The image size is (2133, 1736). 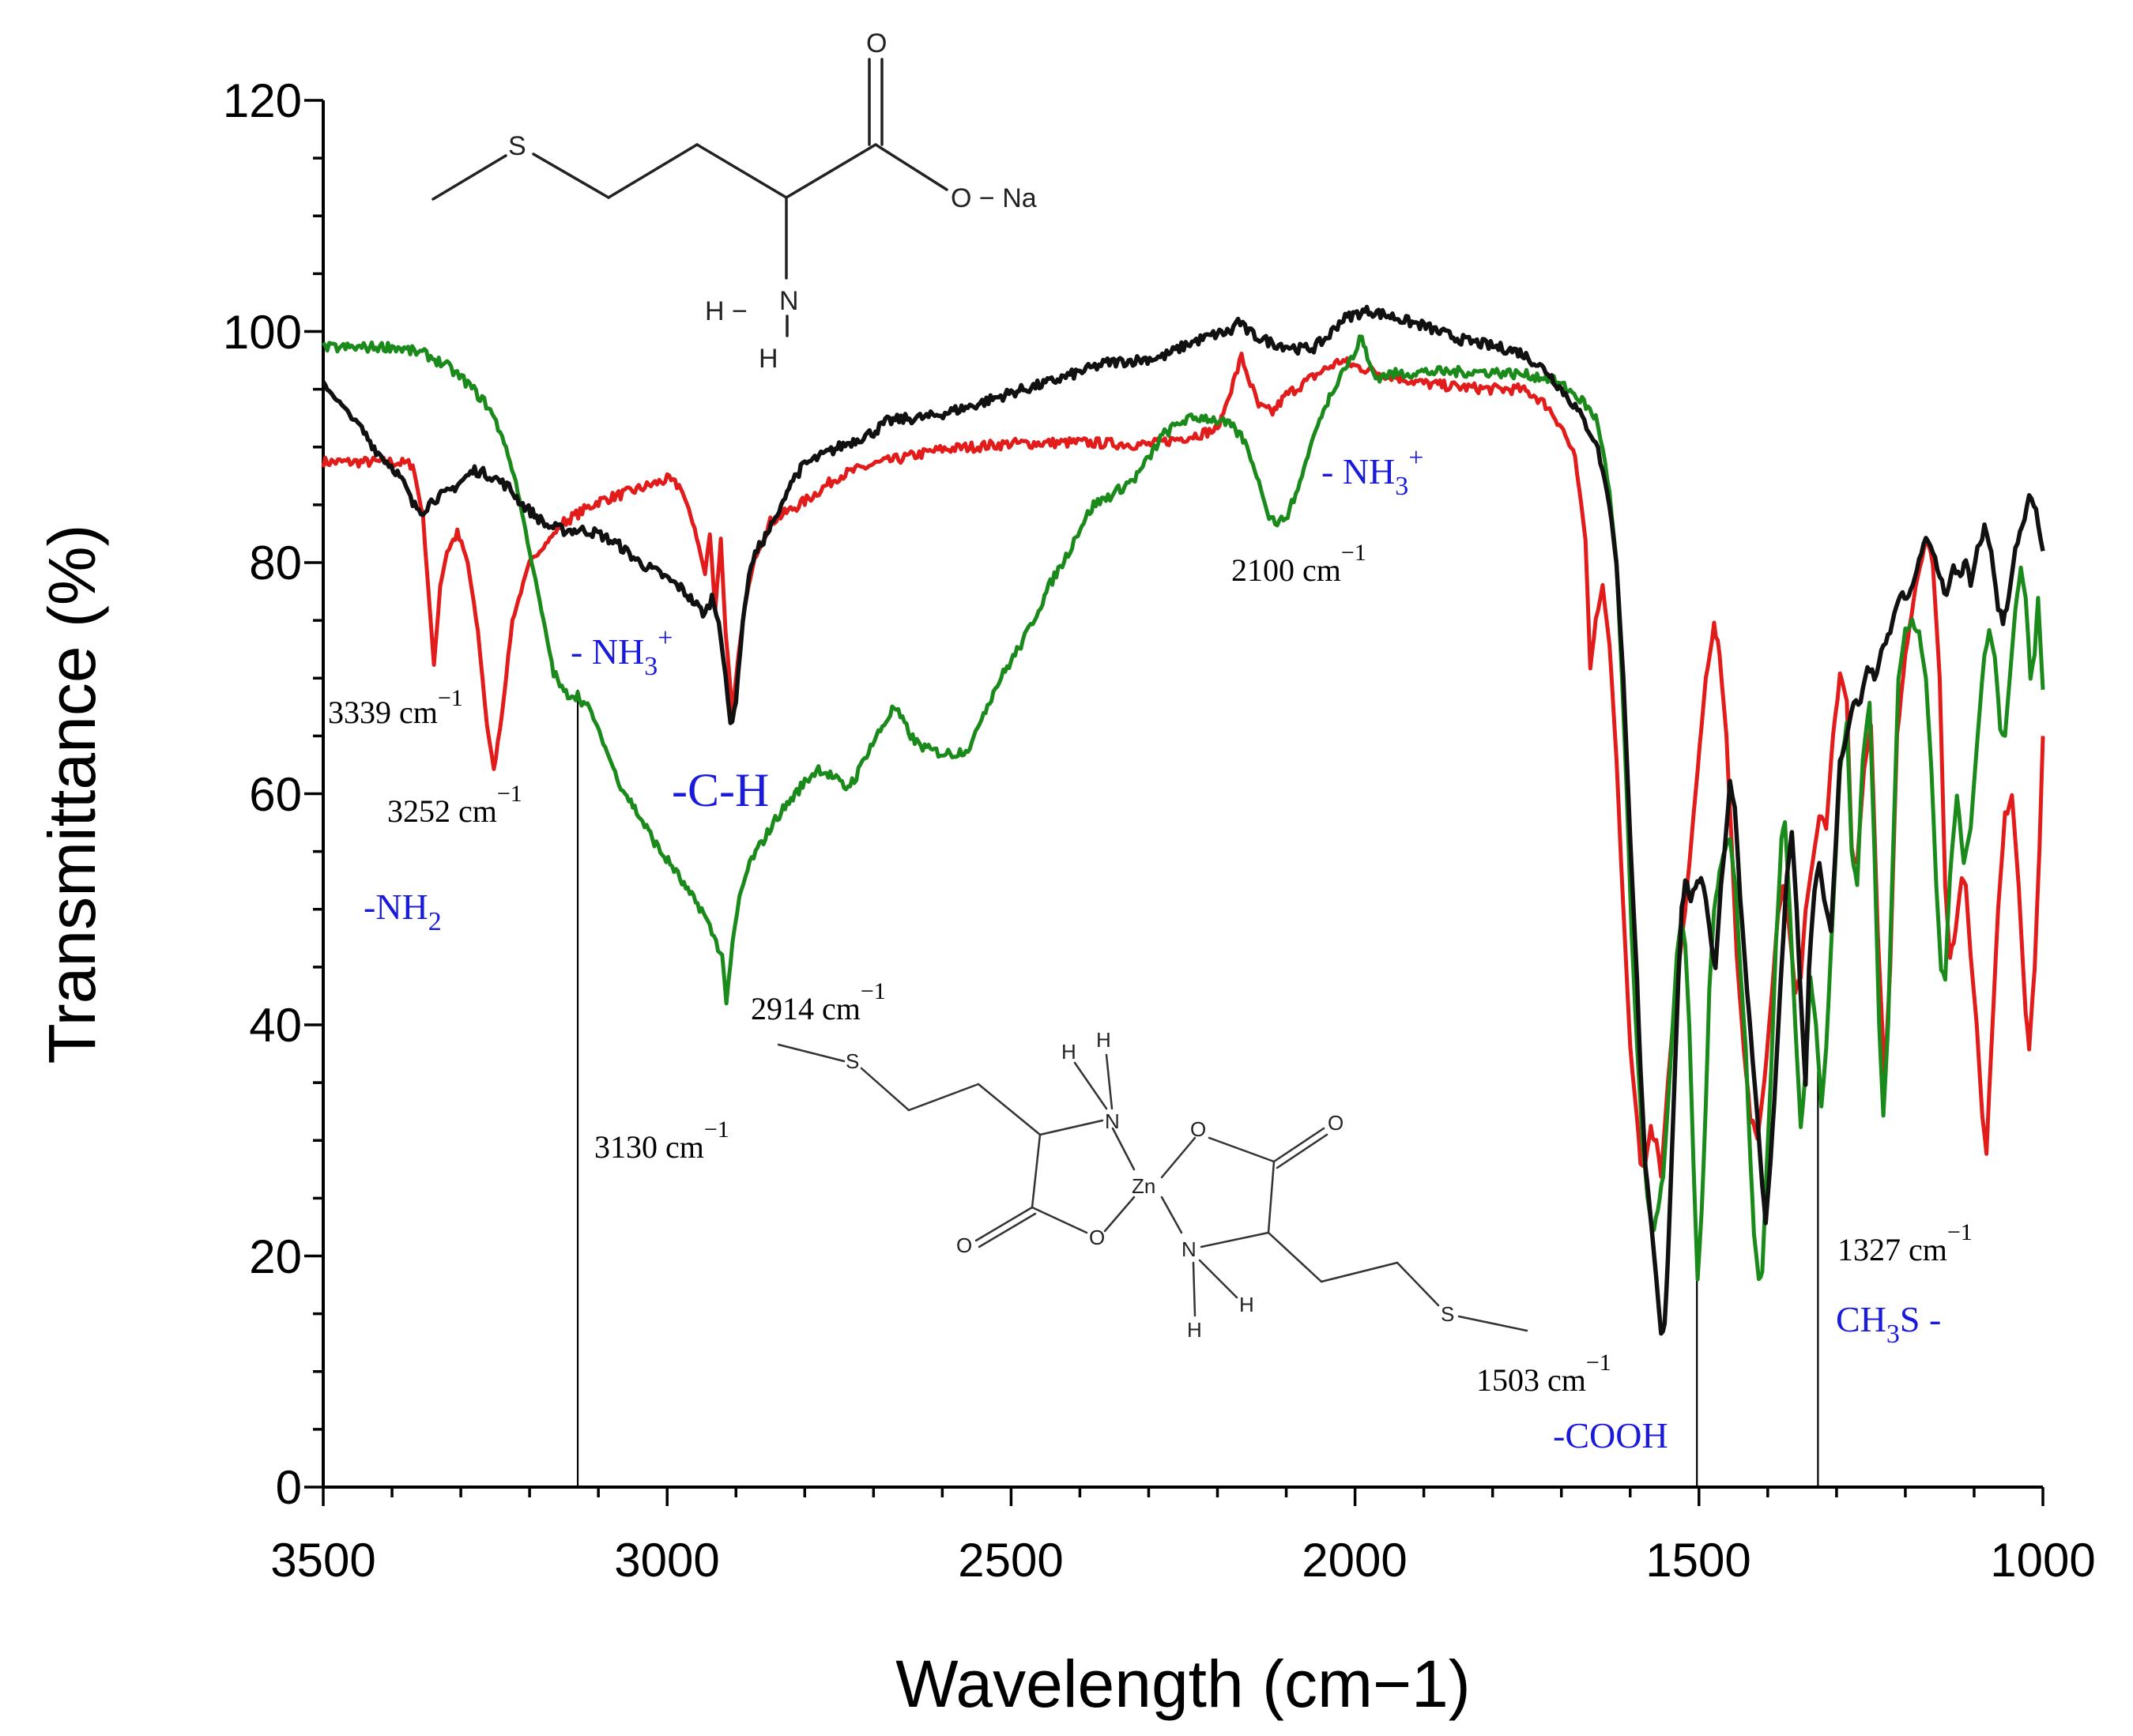 What do you see at coordinates (2042, 1560) in the screenshot?
I see `x-tick-label: 1000` at bounding box center [2042, 1560].